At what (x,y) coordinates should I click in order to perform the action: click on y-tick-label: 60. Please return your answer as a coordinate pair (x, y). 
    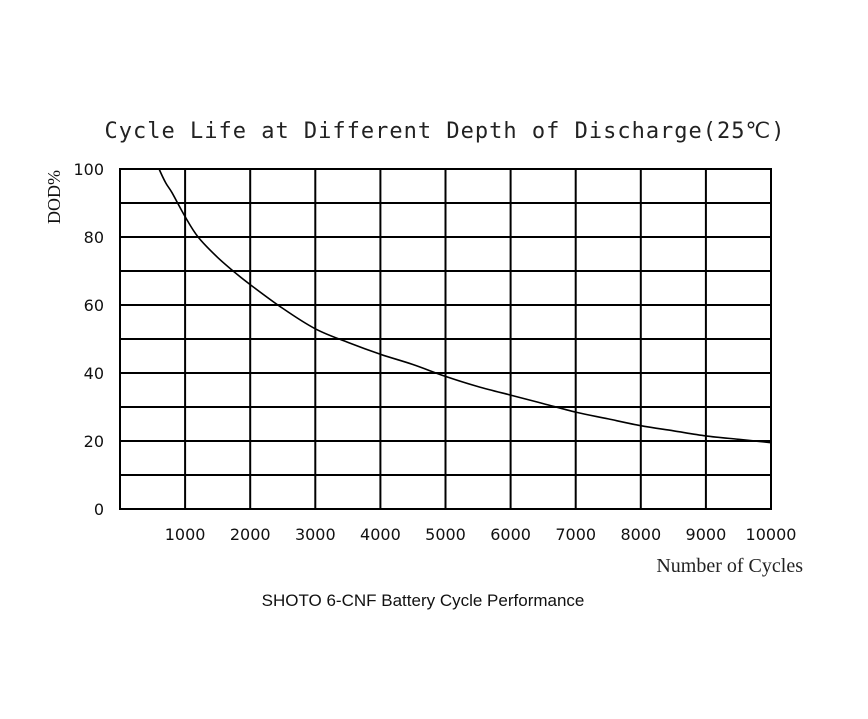
    Looking at the image, I should click on (94, 305).